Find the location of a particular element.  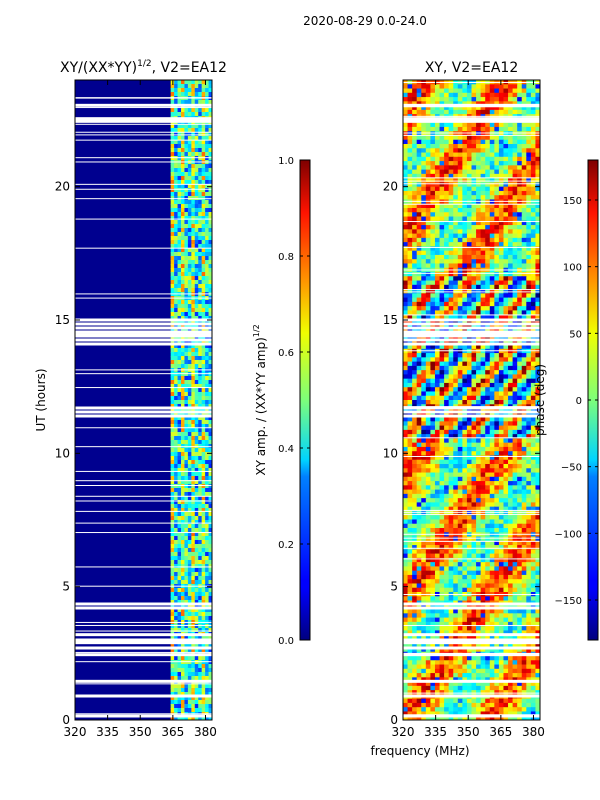

flagged-gap is located at coordinates (143, 662).